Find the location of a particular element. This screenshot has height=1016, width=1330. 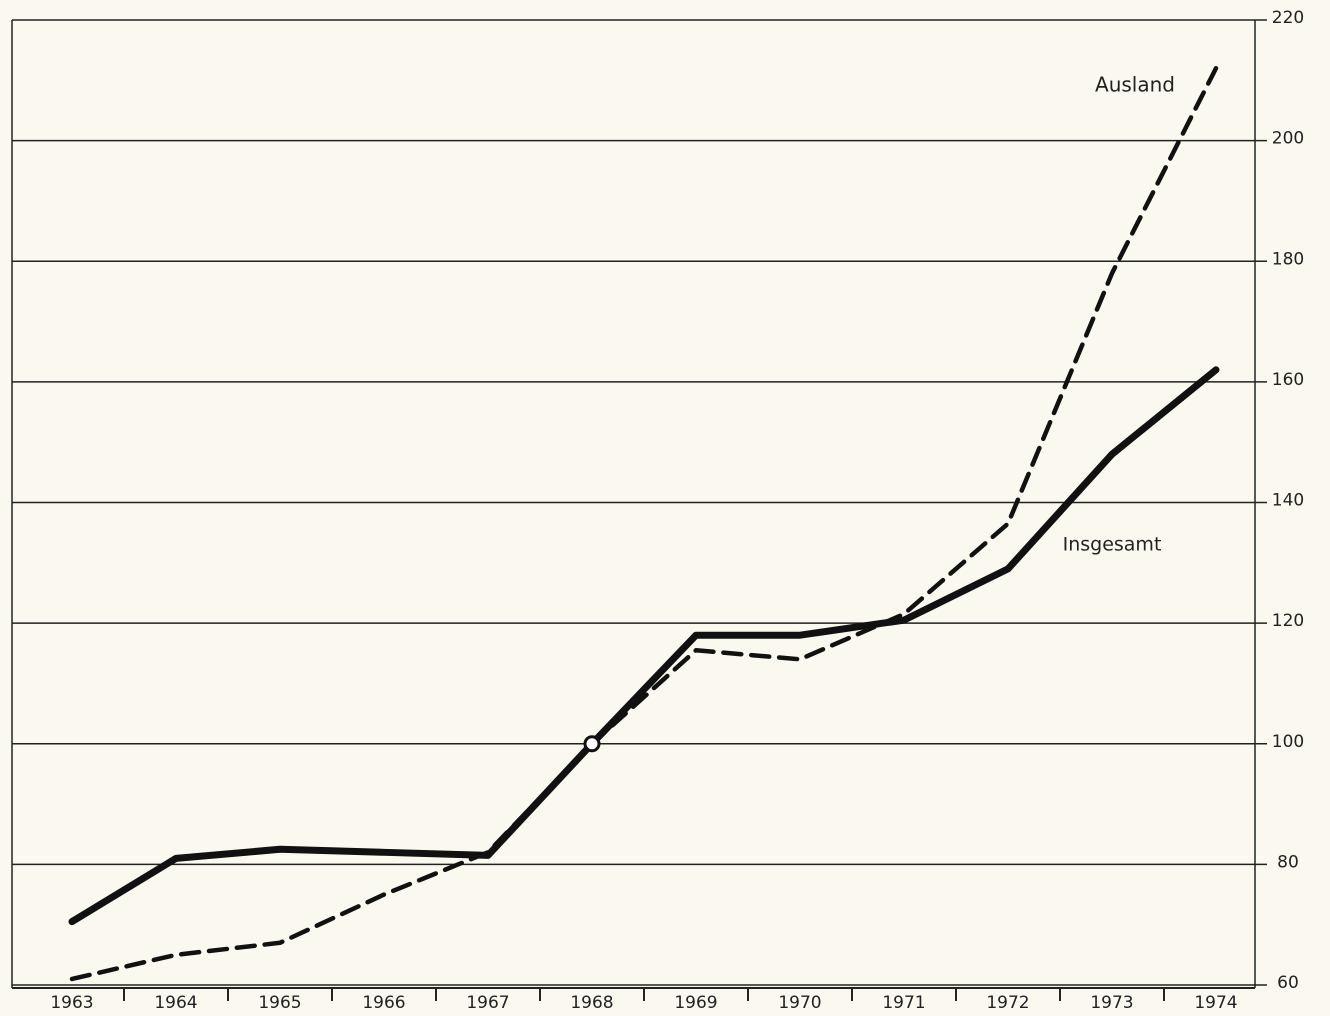

x-tick-label: 1965 is located at coordinates (279, 1003).